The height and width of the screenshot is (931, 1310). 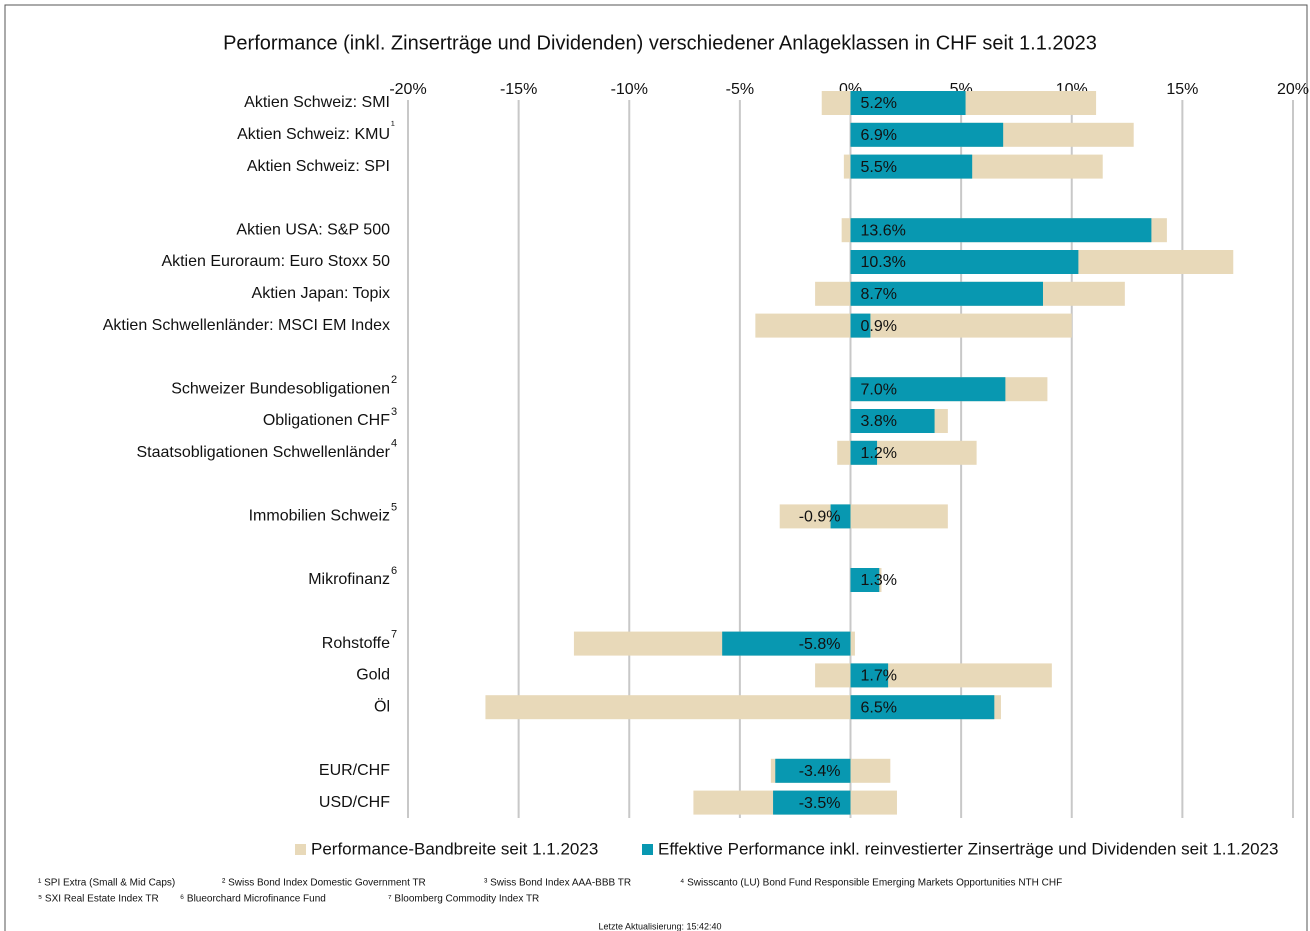 What do you see at coordinates (317, 102) in the screenshot?
I see `category-label: Aktien Schweiz: SMI` at bounding box center [317, 102].